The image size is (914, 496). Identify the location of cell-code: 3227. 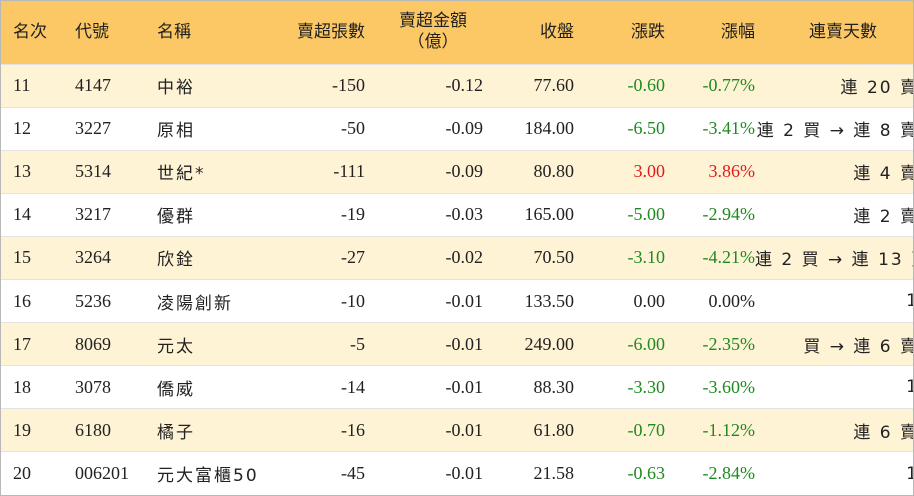
(93, 128).